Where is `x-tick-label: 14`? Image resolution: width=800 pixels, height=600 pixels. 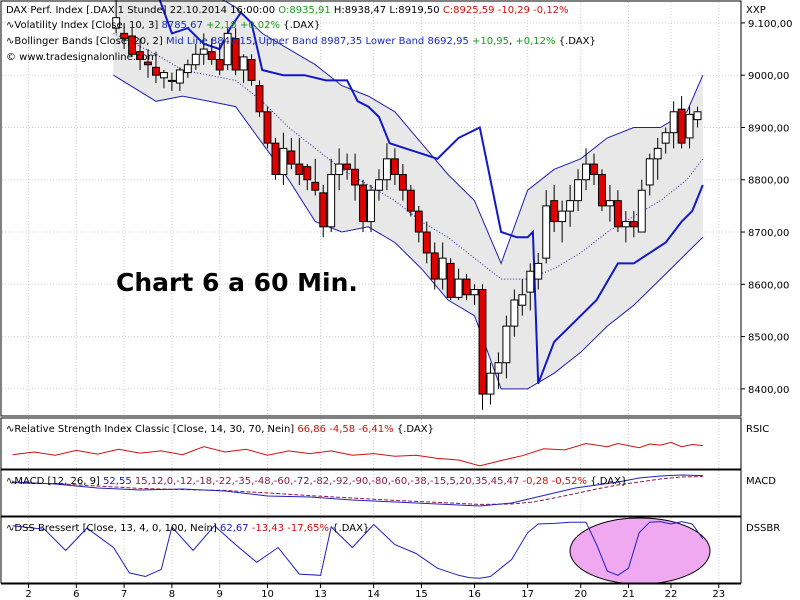 x-tick-label: 14 is located at coordinates (373, 594).